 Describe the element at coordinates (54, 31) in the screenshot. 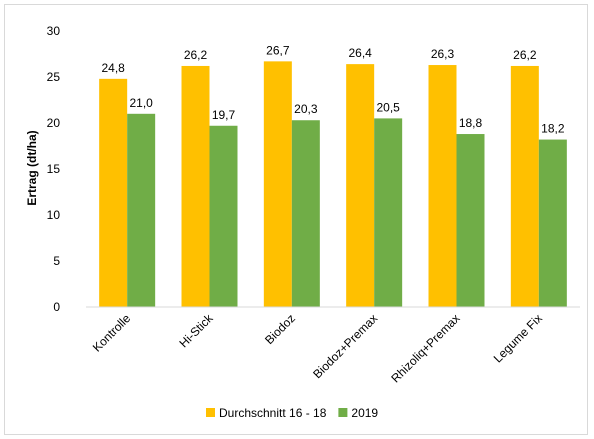

I see `y-tick-label: 30` at that location.